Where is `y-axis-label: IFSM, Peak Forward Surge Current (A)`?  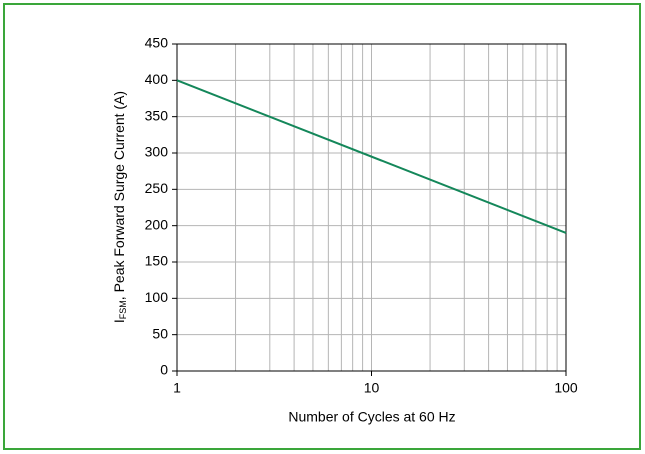 y-axis-label: IFSM, Peak Forward Surge Current (A) is located at coordinates (120, 207).